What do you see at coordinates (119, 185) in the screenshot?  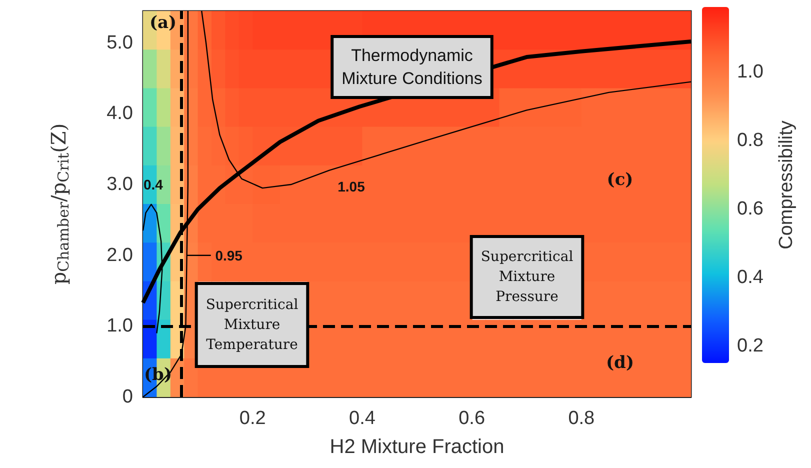 I see `y-tick-label: 3.0` at bounding box center [119, 185].